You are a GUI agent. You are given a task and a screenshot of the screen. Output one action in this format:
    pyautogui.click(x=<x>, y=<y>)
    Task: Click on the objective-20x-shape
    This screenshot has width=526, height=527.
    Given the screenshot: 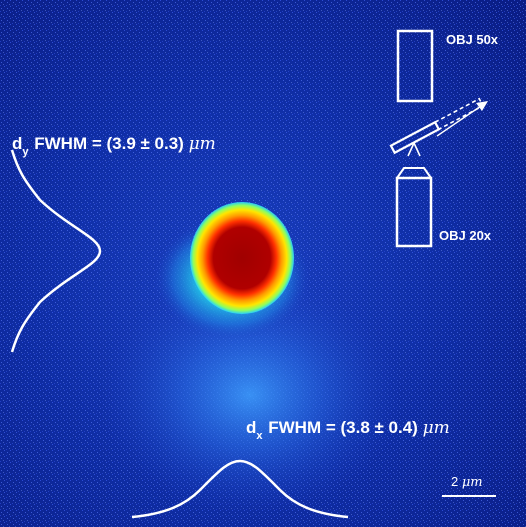 What is the action you would take?
    pyautogui.click(x=414, y=212)
    